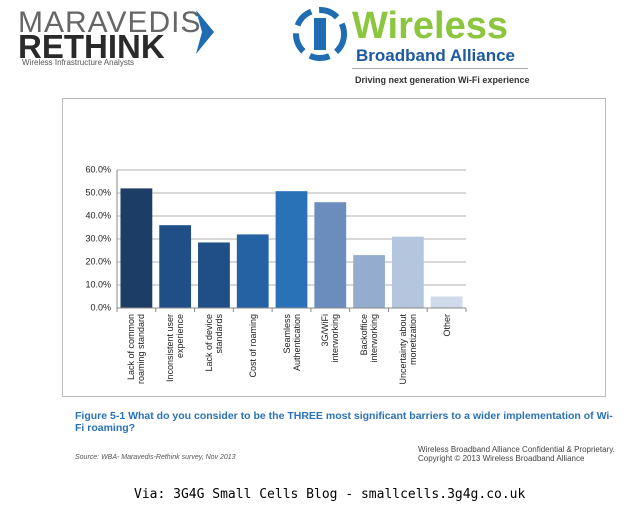 This screenshot has width=640, height=512. What do you see at coordinates (291, 343) in the screenshot?
I see `x-tick-label: Seamless Authentication` at bounding box center [291, 343].